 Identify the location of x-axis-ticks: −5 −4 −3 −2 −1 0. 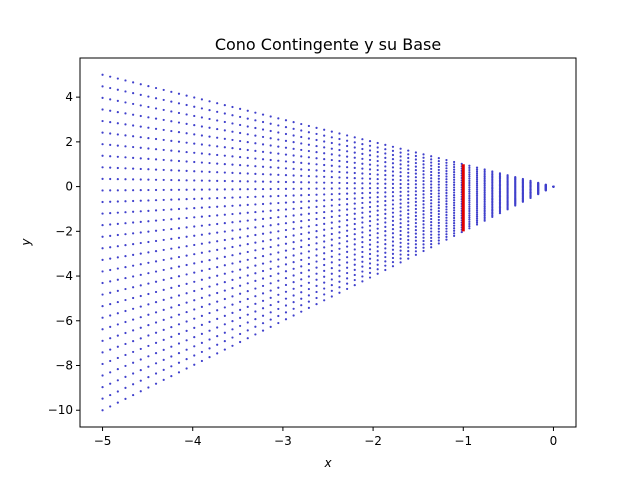
(326, 437).